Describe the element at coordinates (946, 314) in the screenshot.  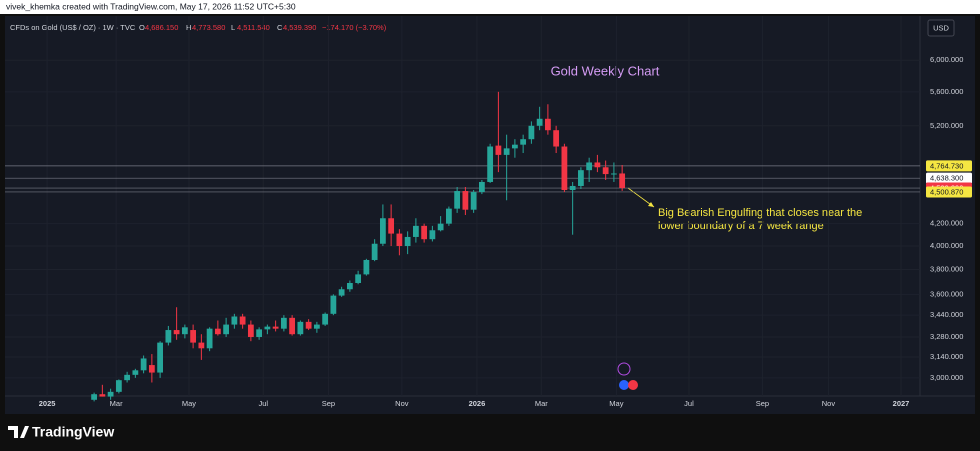
I see `y-tick-label: 3,440.000` at that location.